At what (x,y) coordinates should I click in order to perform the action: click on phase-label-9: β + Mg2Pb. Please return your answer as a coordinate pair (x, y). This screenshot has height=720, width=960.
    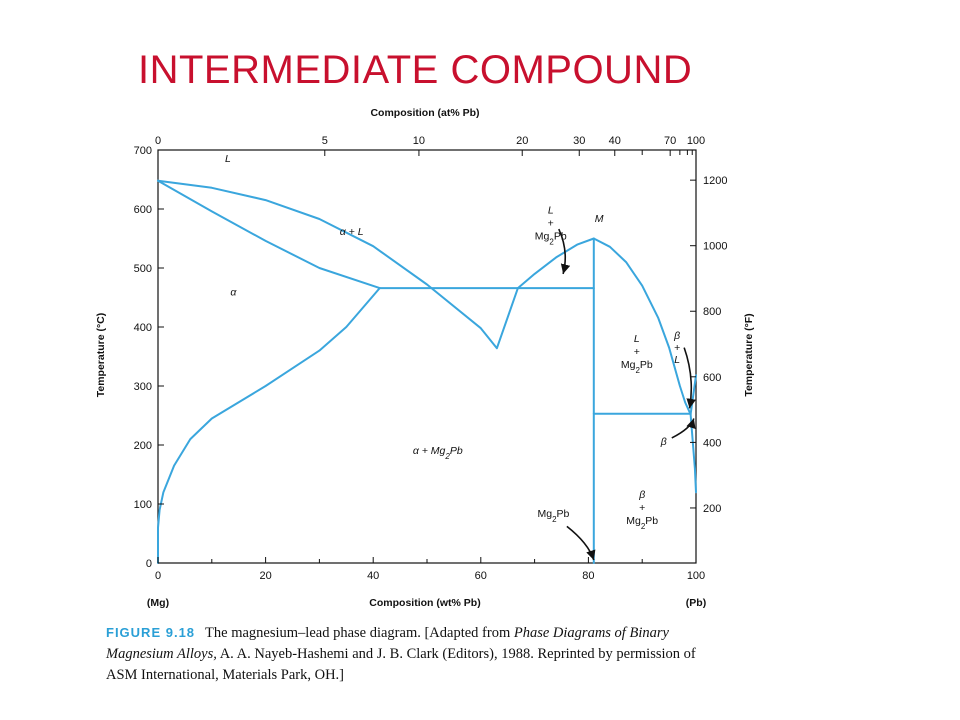
    Looking at the image, I should click on (642, 509).